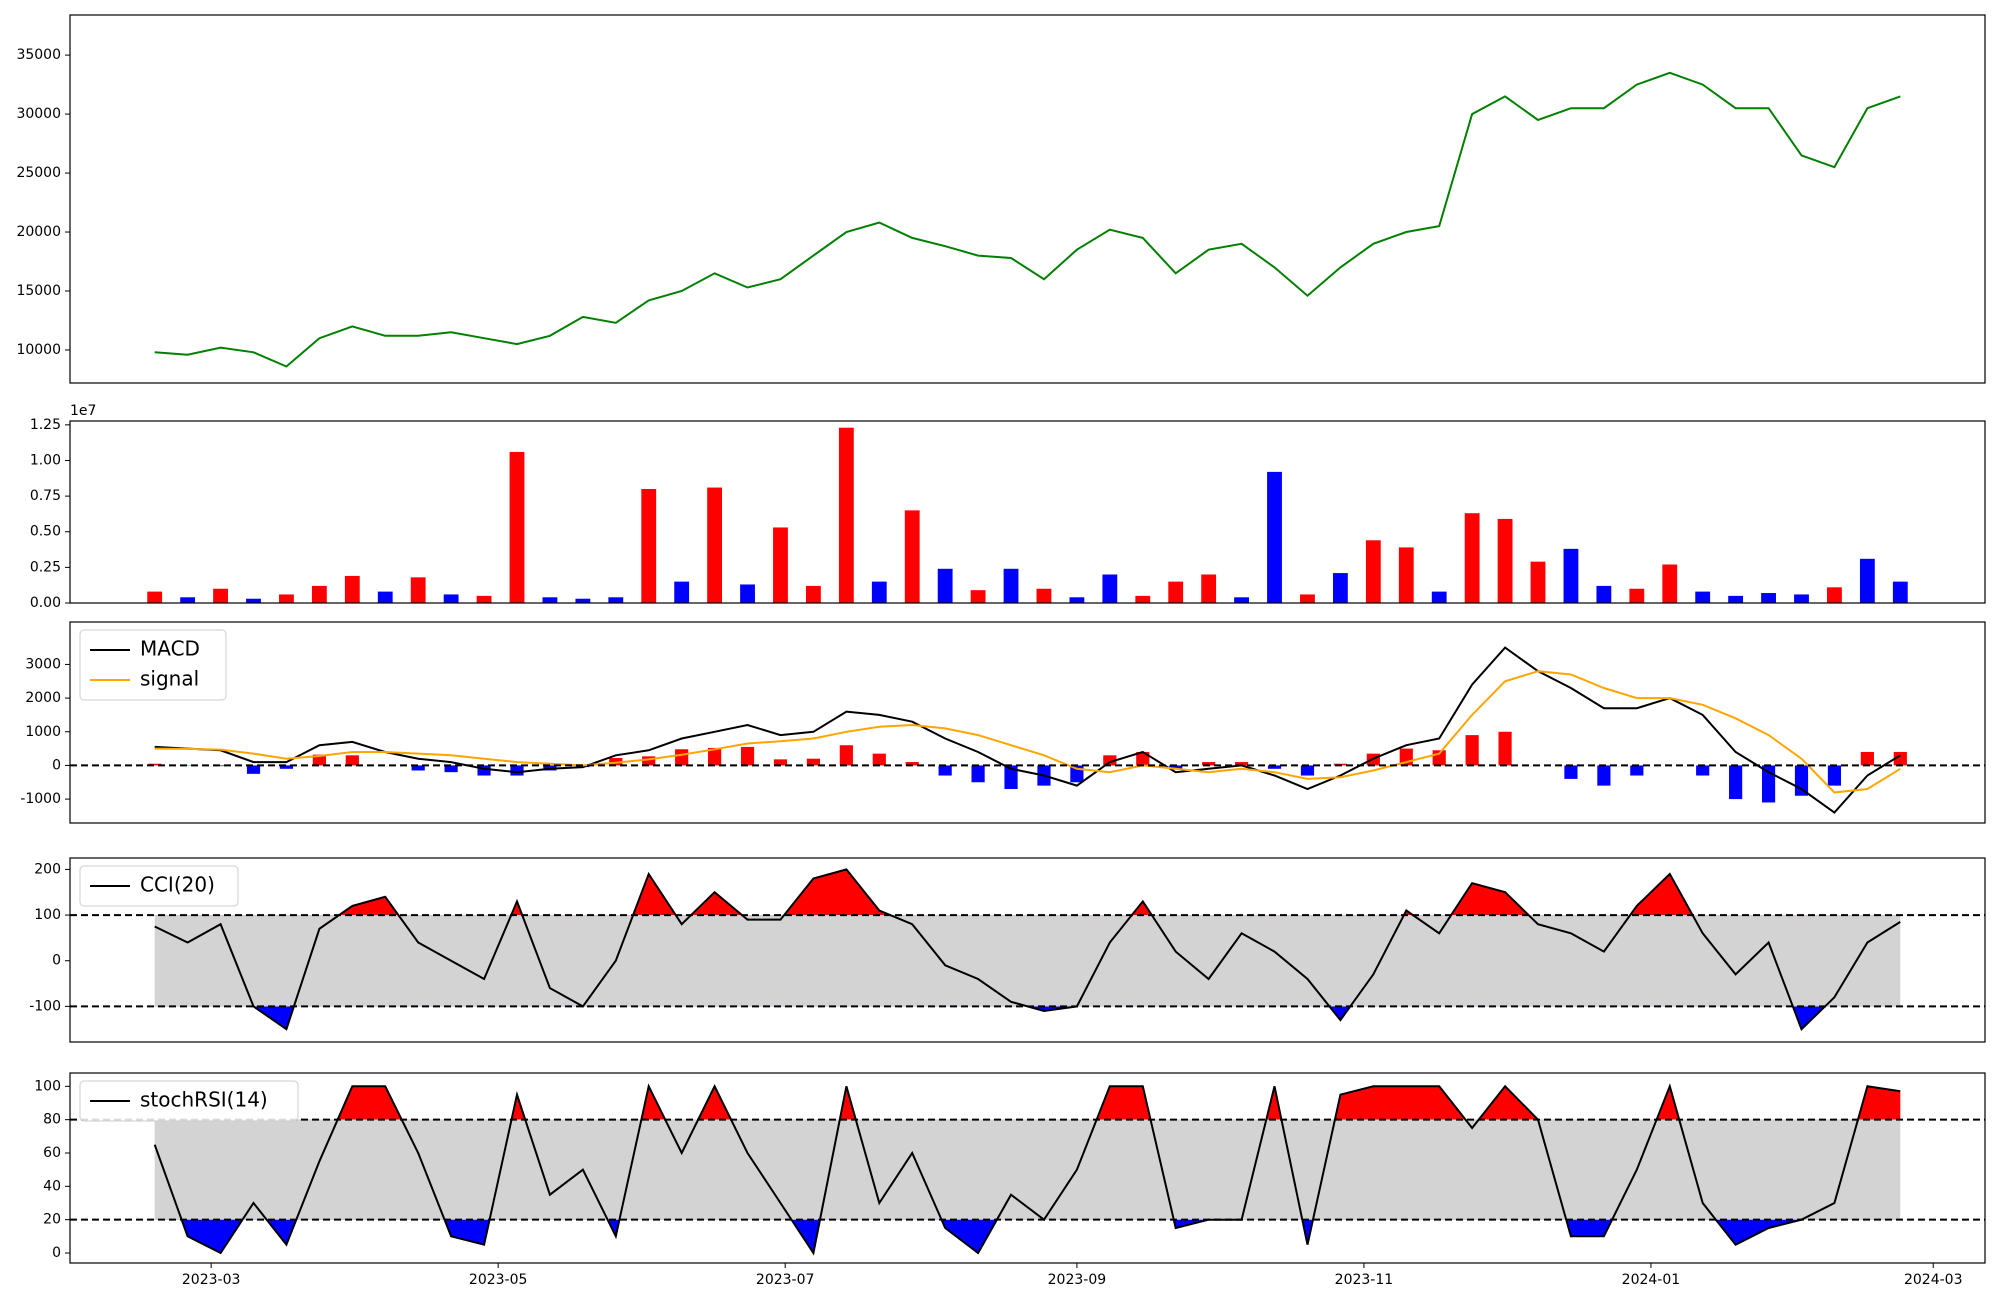 The image size is (2000, 1300). I want to click on legend: stochRSI(14), so click(189, 1101).